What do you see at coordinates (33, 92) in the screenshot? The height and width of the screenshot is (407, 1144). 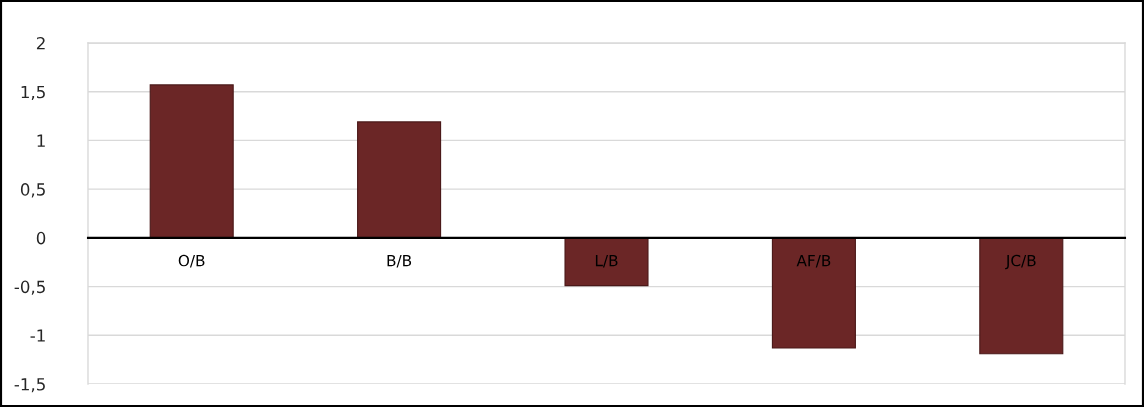 I see `y-tick-label: 1,5` at bounding box center [33, 92].